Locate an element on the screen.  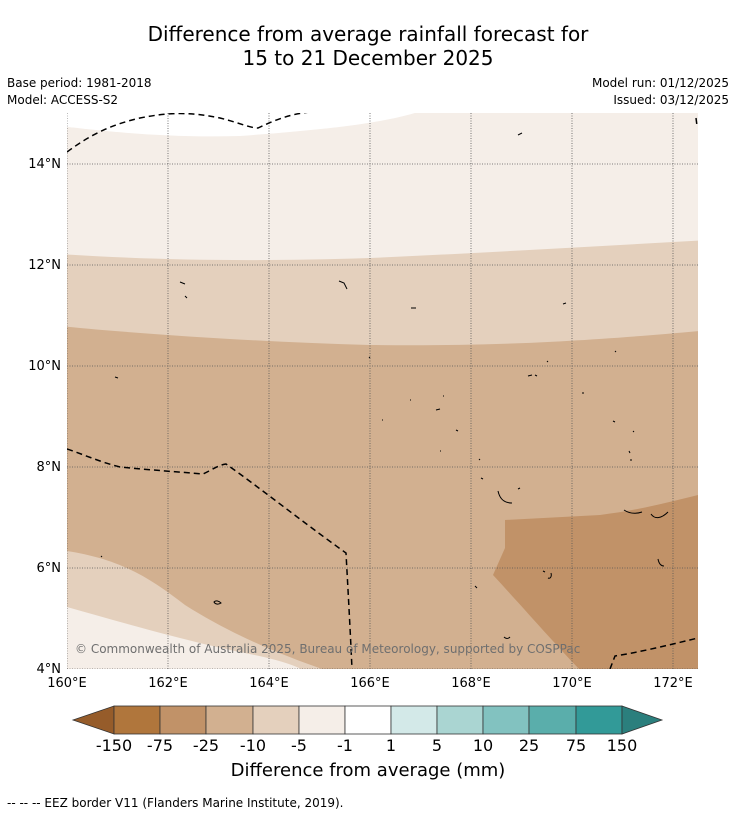
lat-label-12: 12°N is located at coordinates (44, 265).